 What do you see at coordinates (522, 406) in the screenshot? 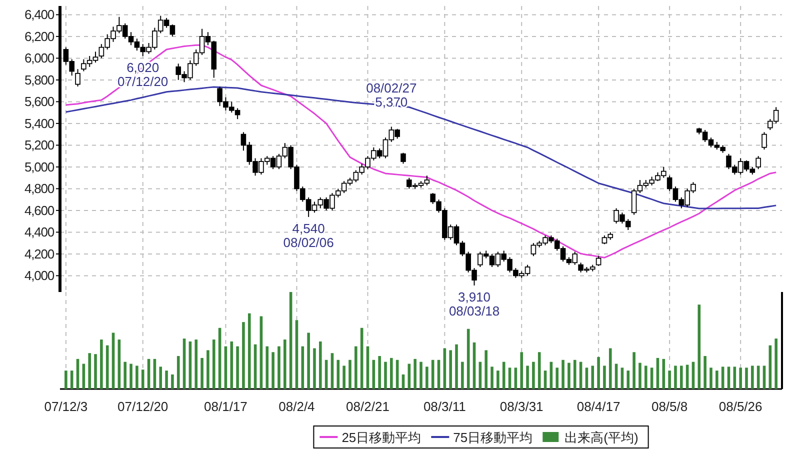
I see `x-tick-label: 08/3/31` at bounding box center [522, 406].